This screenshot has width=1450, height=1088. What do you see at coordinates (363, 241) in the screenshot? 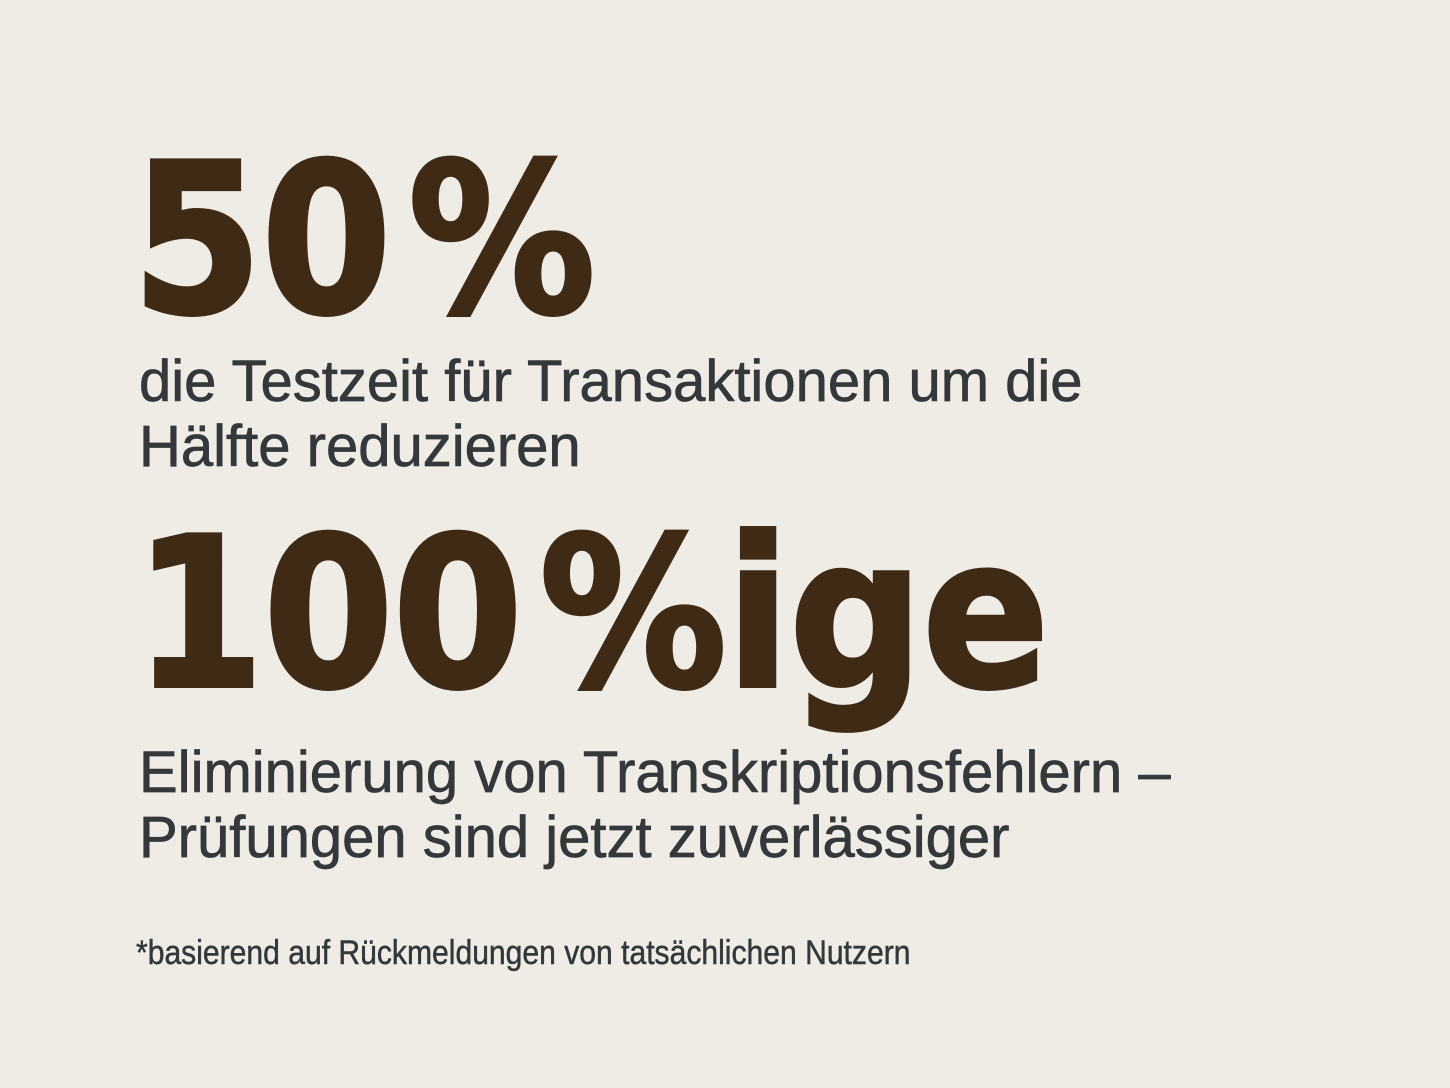
I see `stat-50-value: 50 %` at bounding box center [363, 241].